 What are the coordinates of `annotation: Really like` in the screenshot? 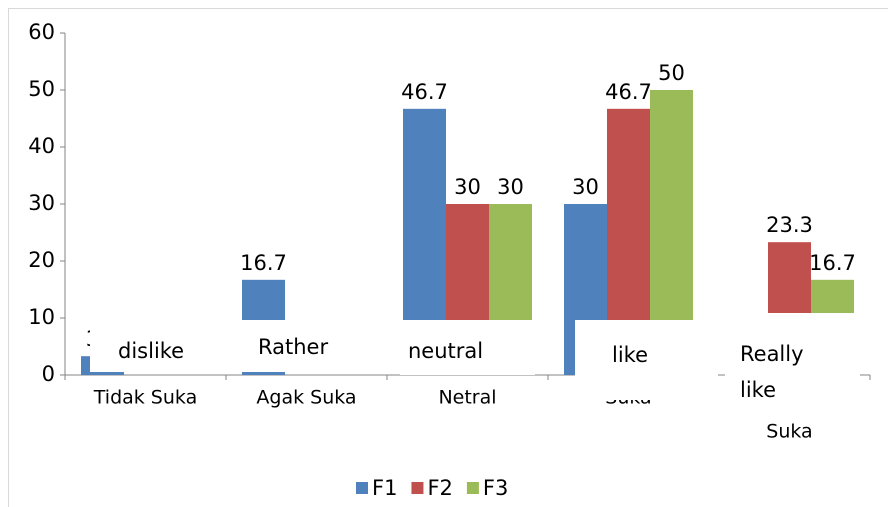 It's located at (772, 372).